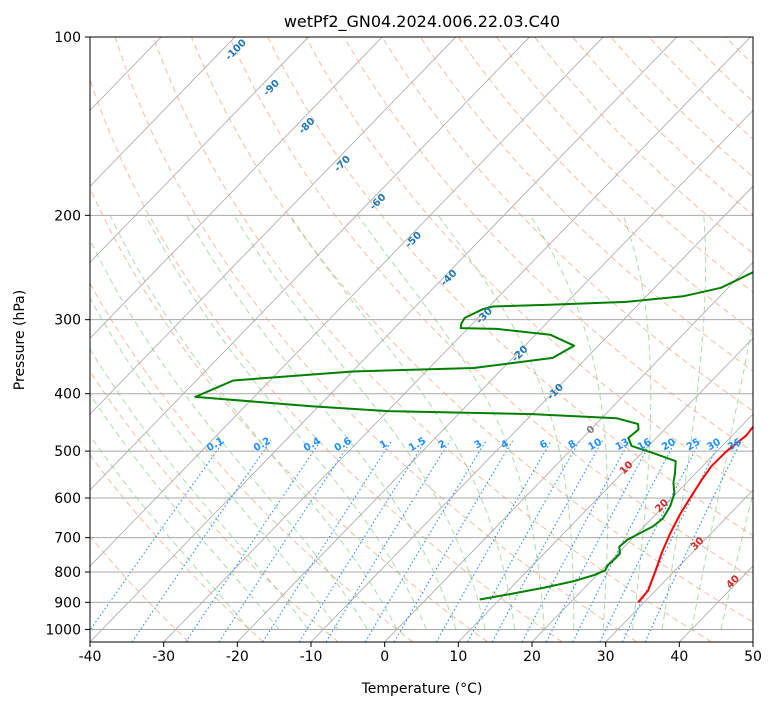  What do you see at coordinates (63, 630) in the screenshot?
I see `y-tick-label: 1000` at bounding box center [63, 630].